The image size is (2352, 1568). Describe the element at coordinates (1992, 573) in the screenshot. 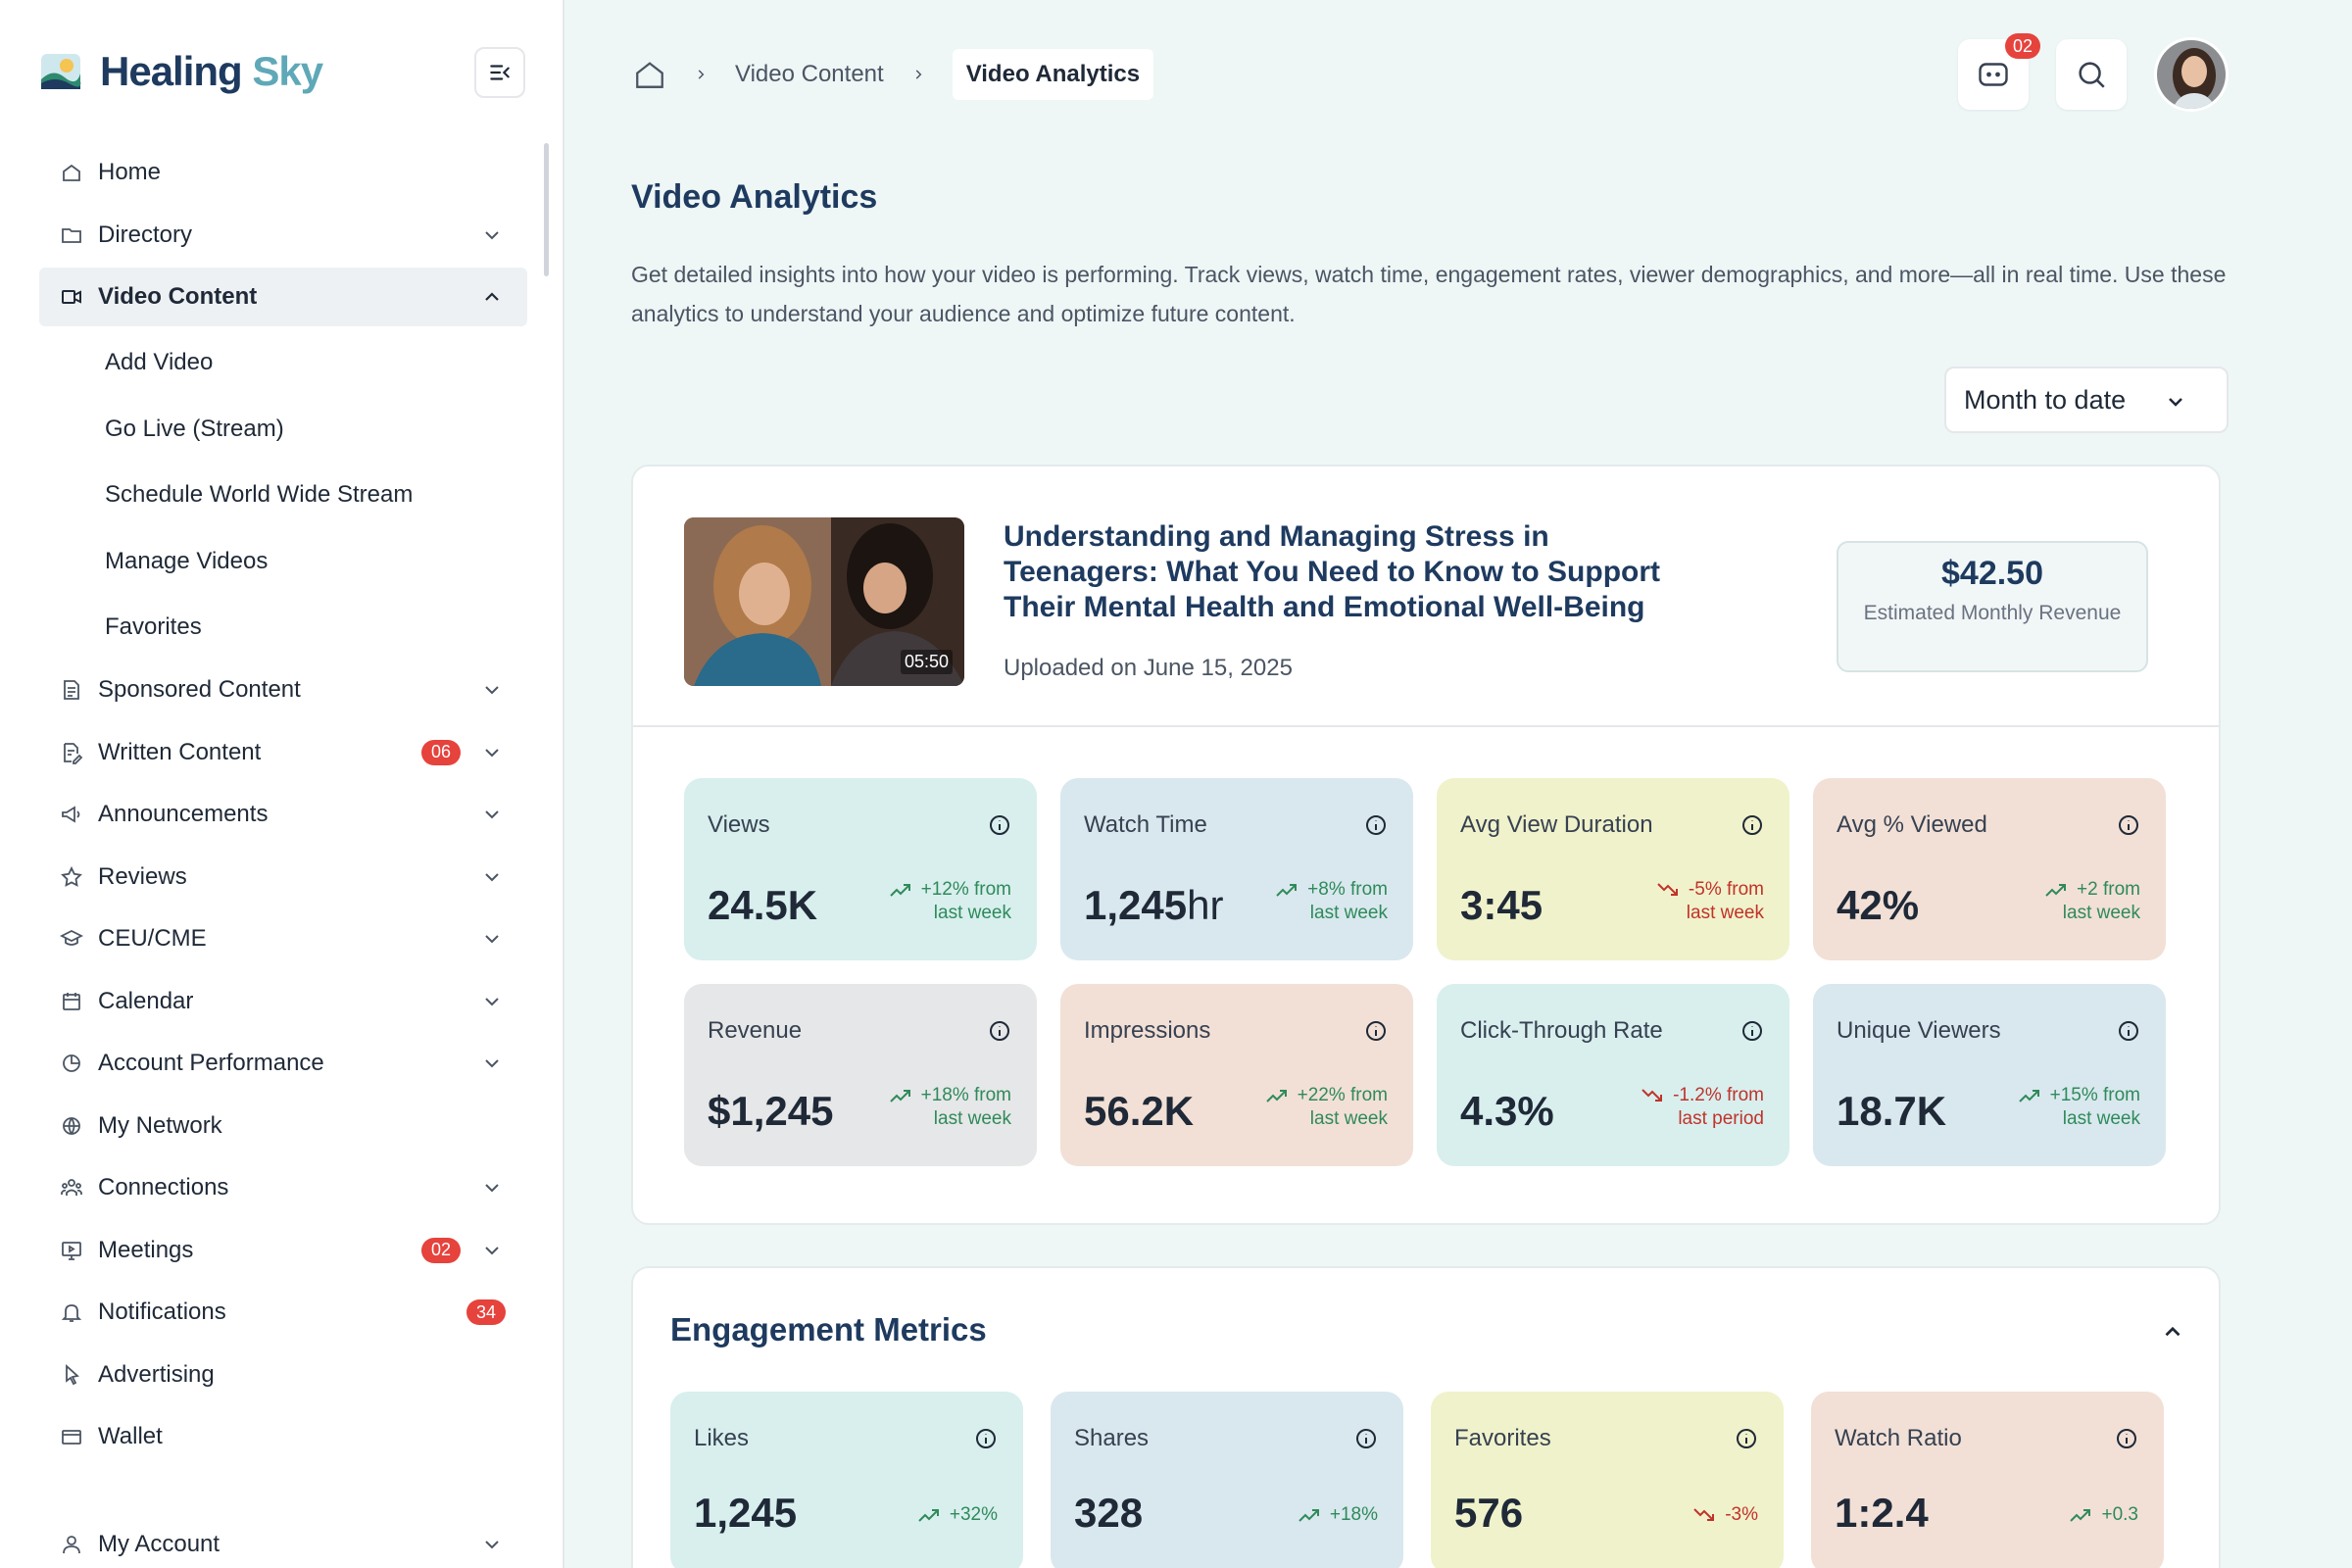

I see `estimated-revenue-amount: $42.50` at that location.